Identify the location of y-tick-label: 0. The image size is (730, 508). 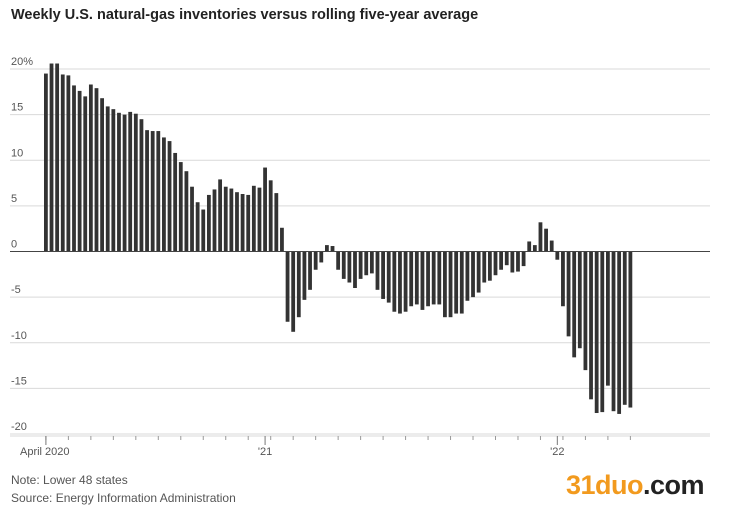
(14, 245).